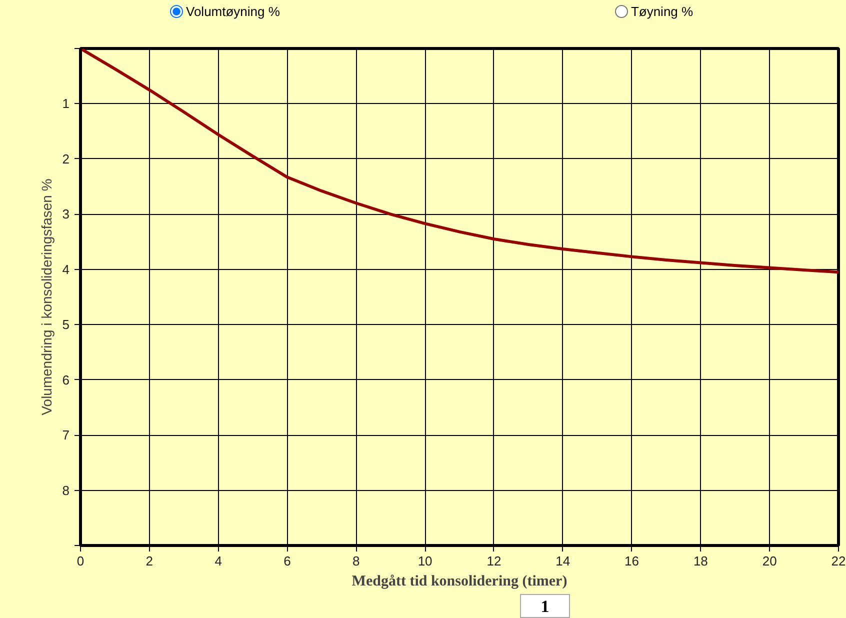  I want to click on text: 1, so click(545, 607).